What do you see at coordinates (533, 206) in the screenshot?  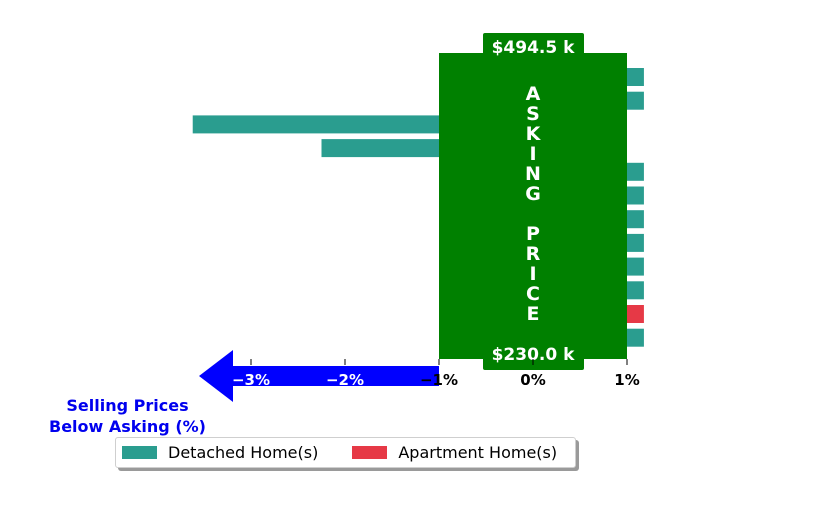 I see `asking-price-band` at bounding box center [533, 206].